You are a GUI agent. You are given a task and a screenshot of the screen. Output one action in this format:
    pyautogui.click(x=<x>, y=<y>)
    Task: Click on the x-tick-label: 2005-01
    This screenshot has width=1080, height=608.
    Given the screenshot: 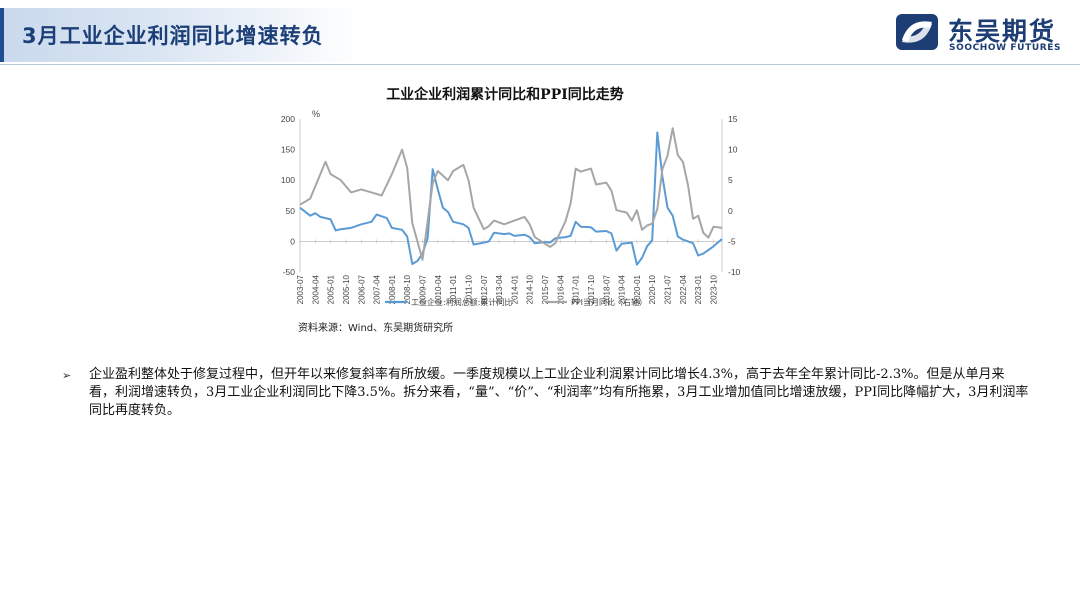 What is the action you would take?
    pyautogui.click(x=331, y=289)
    